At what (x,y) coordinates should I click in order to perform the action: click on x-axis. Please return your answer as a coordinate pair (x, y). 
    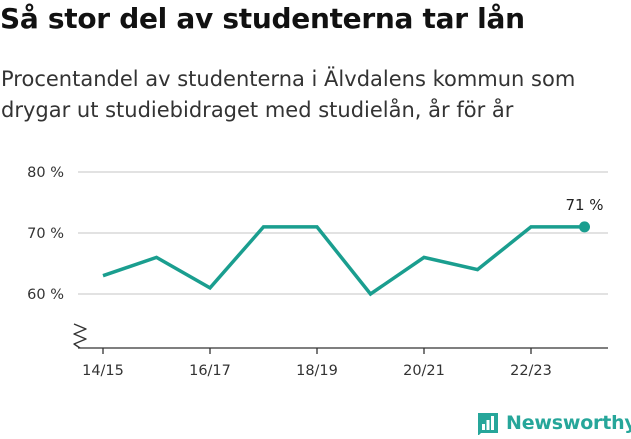
    Looking at the image, I should click on (340, 338).